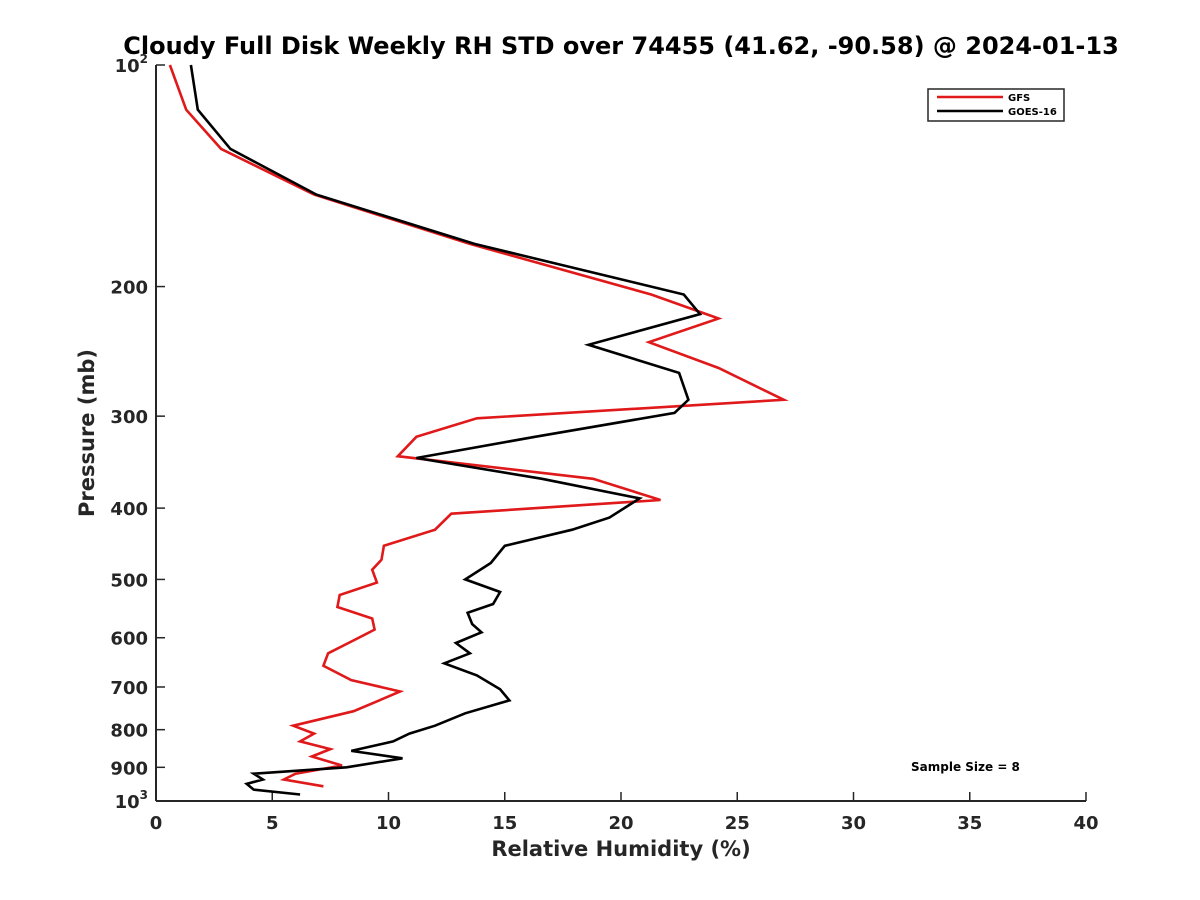  I want to click on y-tick-label: 800, so click(129, 731).